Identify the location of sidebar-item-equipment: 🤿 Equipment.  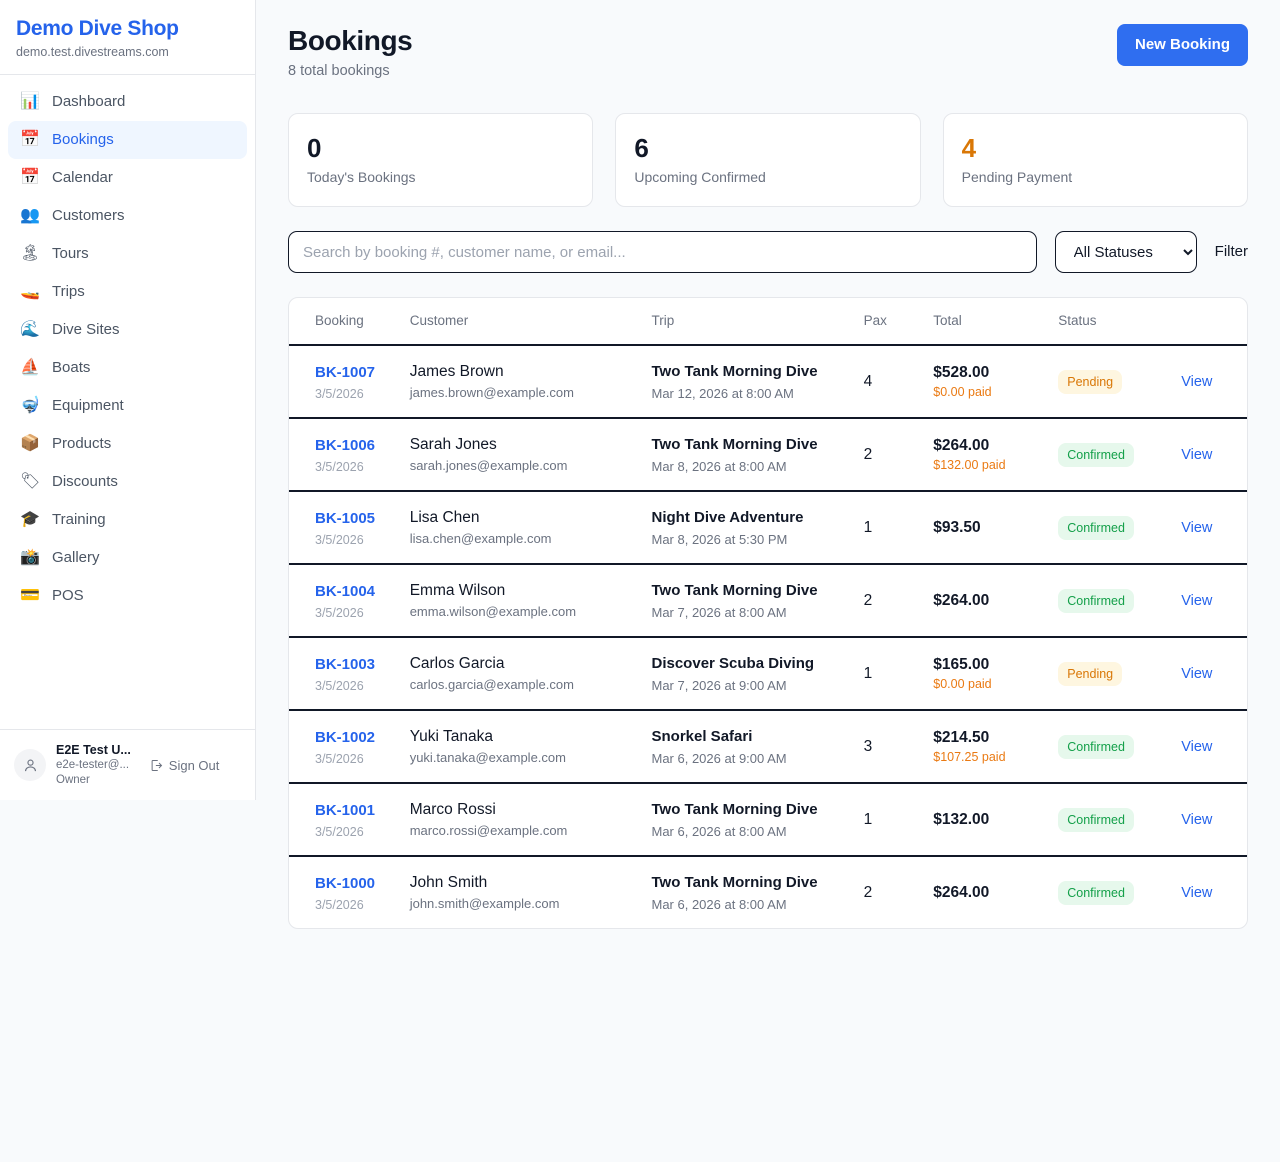
(127, 406).